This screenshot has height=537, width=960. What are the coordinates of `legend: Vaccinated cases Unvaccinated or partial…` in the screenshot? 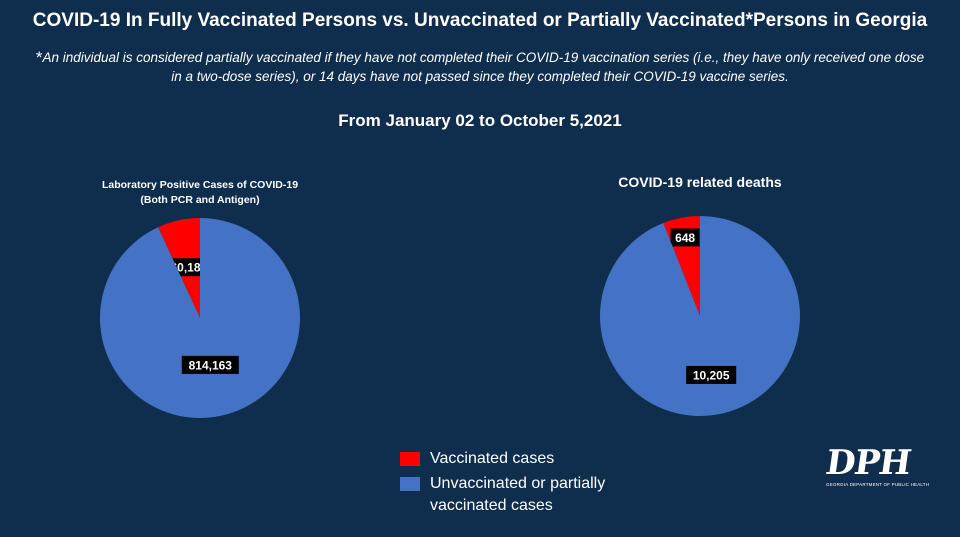 It's located at (515, 484).